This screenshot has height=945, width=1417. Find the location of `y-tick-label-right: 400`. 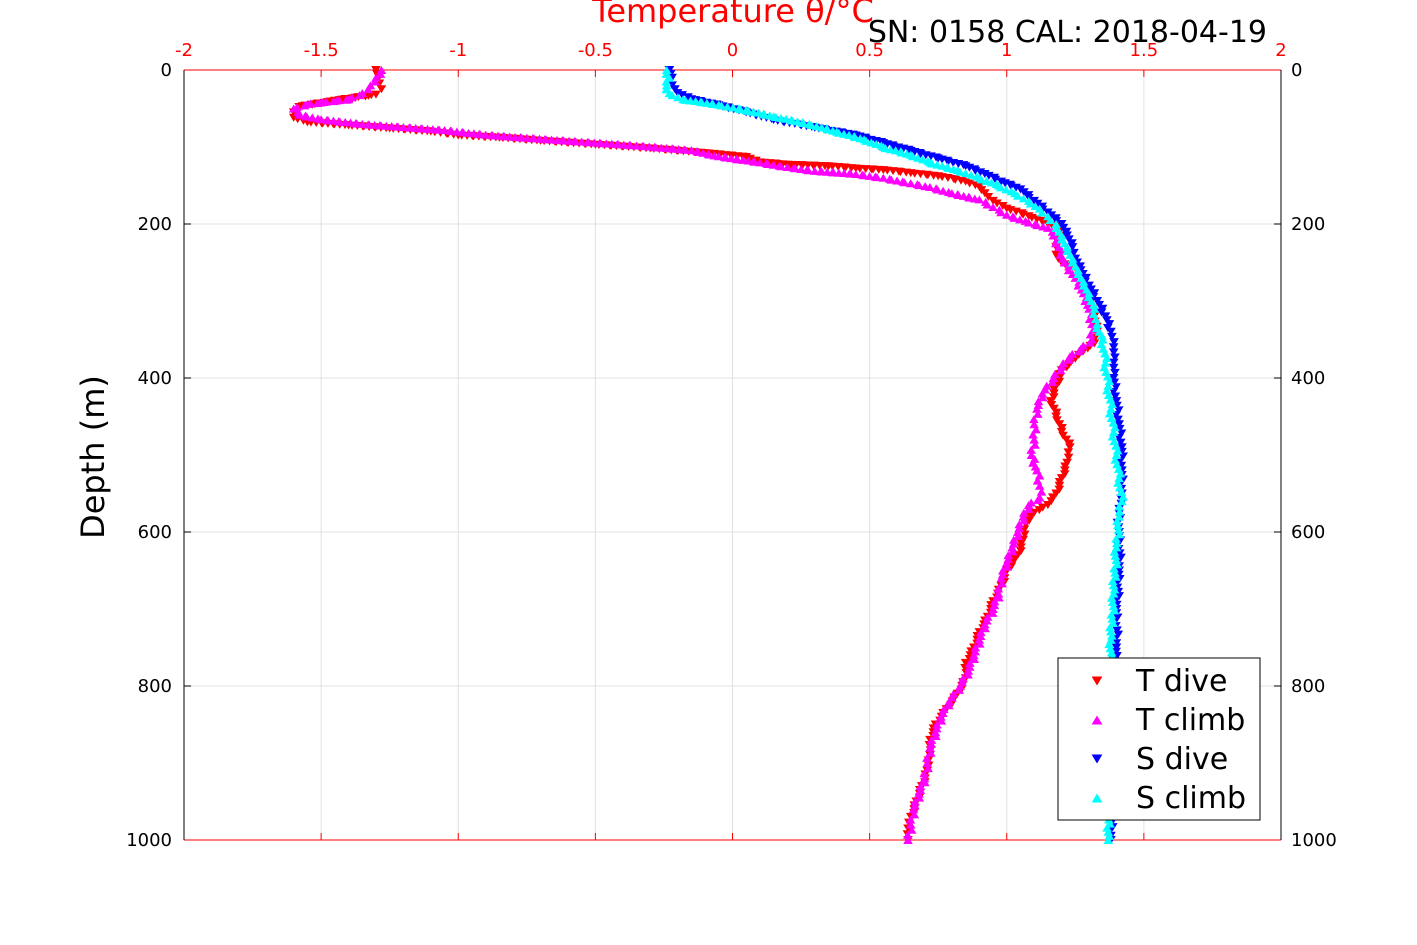

y-tick-label-right: 400 is located at coordinates (1308, 378).